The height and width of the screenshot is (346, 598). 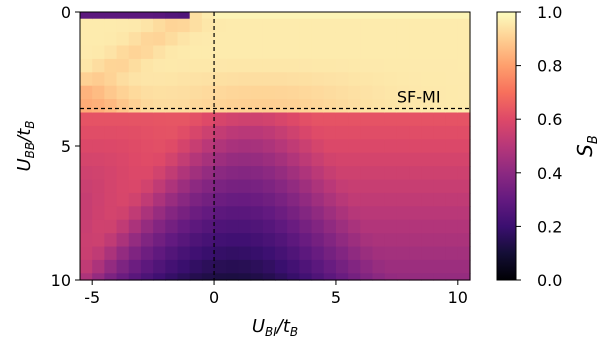 What do you see at coordinates (549, 173) in the screenshot?
I see `colorbar-tick-label: 0.4` at bounding box center [549, 173].